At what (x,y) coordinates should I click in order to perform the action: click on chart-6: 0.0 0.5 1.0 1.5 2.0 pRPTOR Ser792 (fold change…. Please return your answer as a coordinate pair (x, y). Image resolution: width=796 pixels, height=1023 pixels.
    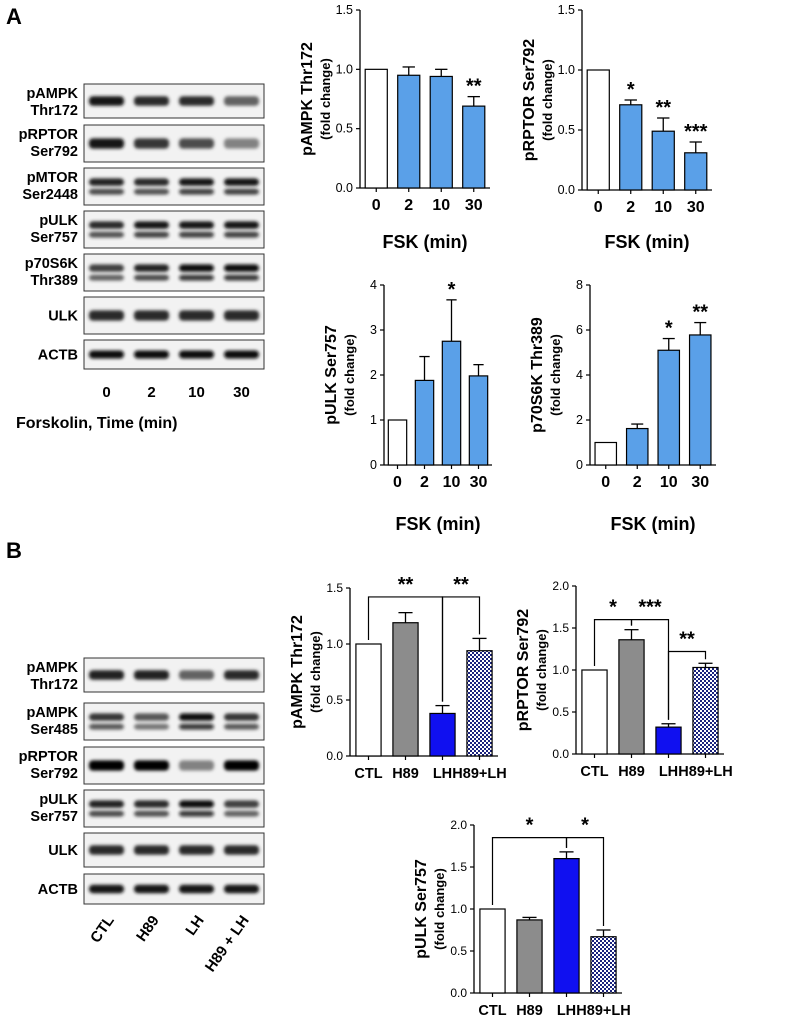
    Looking at the image, I should click on (624, 679).